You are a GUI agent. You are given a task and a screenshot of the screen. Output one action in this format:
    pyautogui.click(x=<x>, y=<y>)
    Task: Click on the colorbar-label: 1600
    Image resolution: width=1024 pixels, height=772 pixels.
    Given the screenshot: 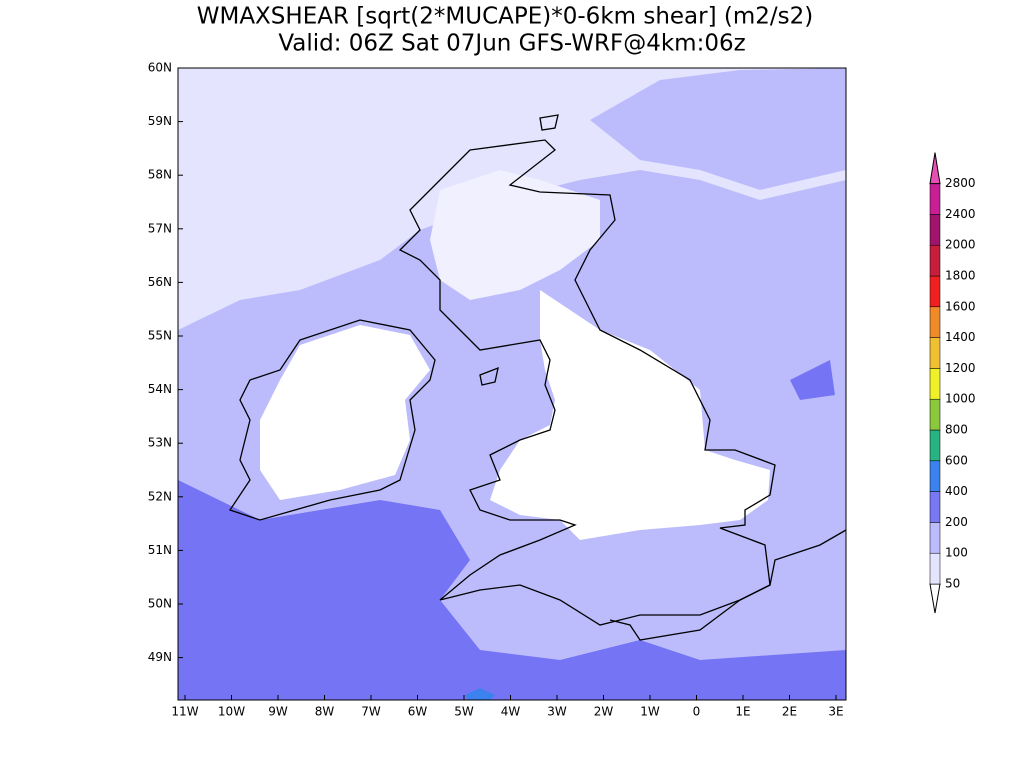 What is the action you would take?
    pyautogui.click(x=960, y=306)
    